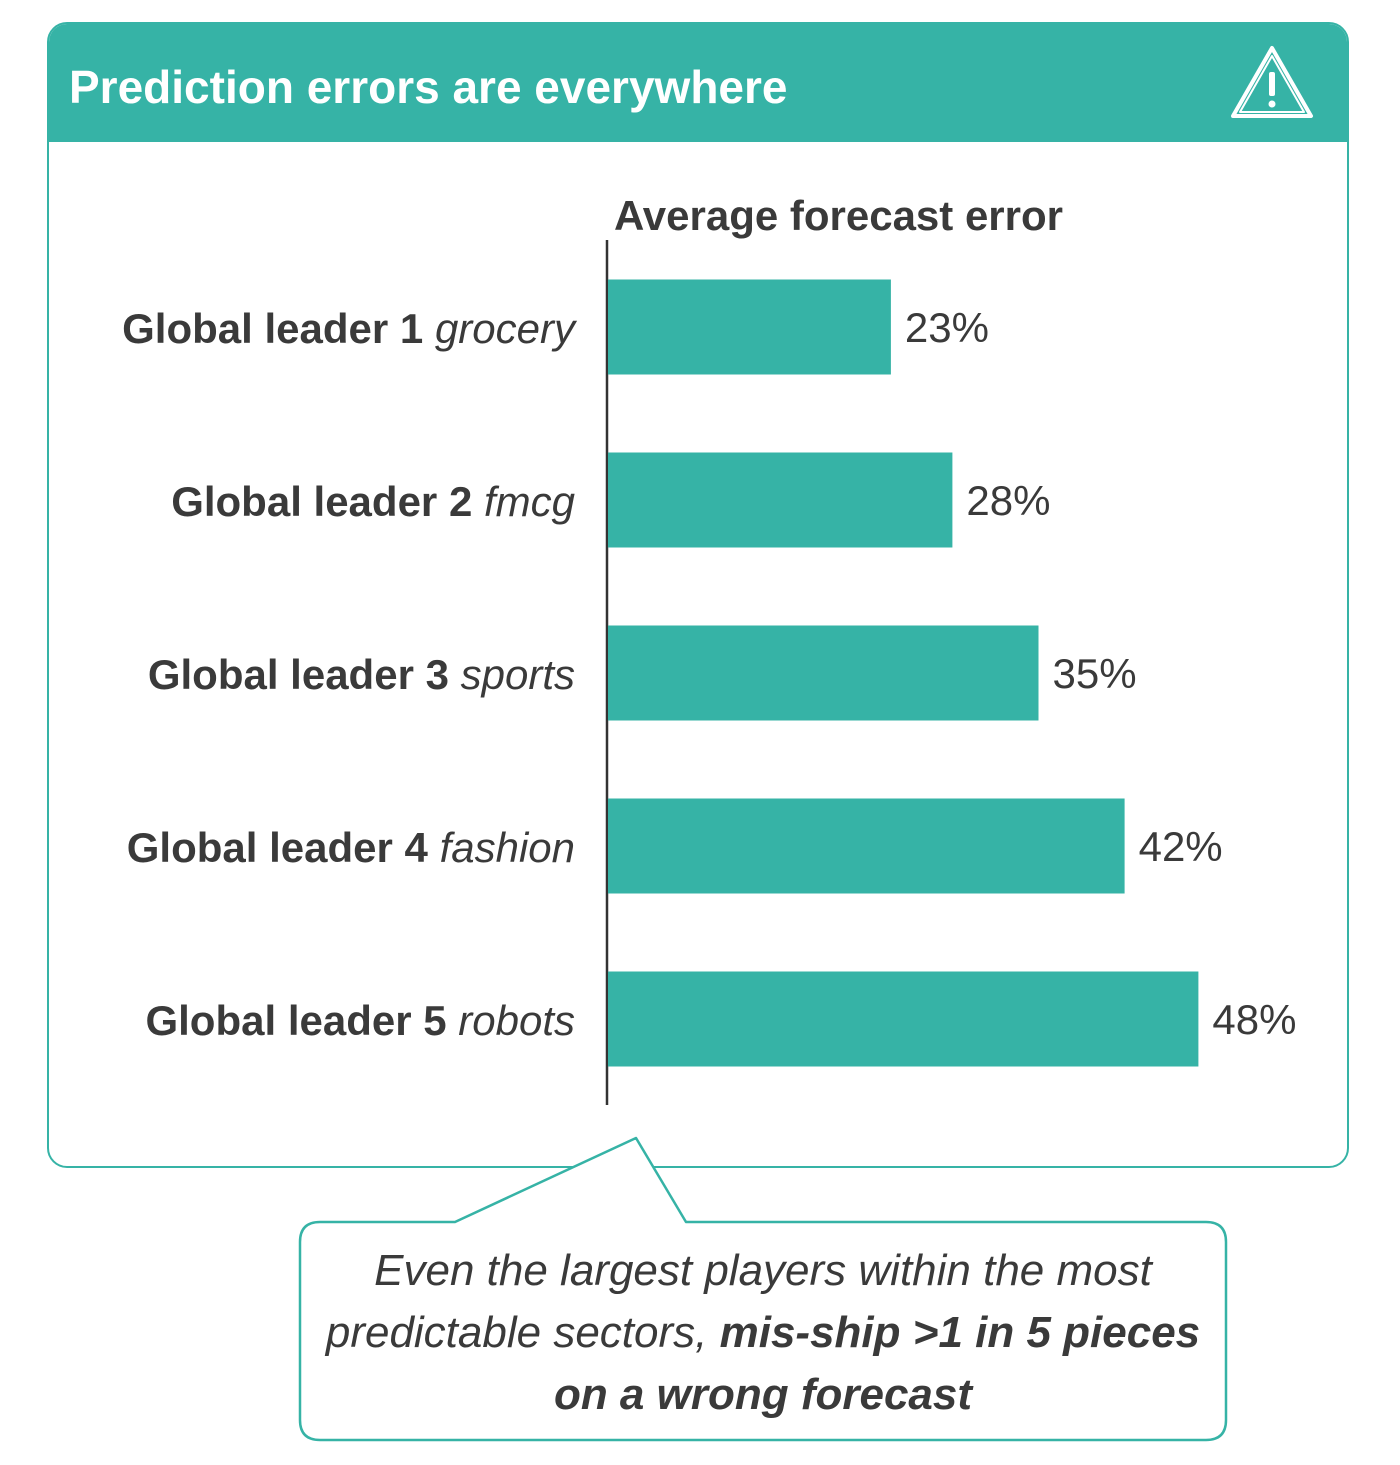 The width and height of the screenshot is (1400, 1465). What do you see at coordinates (518, 674) in the screenshot?
I see `category-sector: sports` at bounding box center [518, 674].